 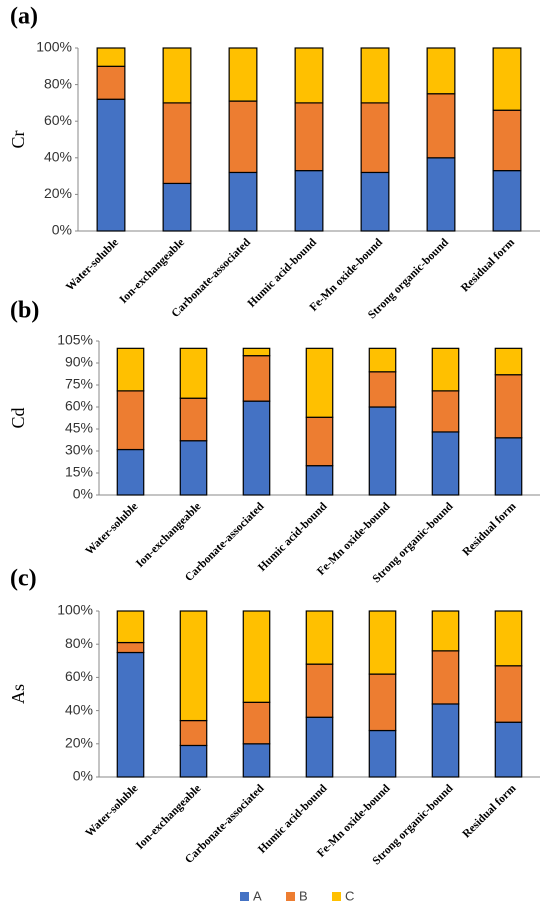 What do you see at coordinates (18, 694) in the screenshot?
I see `y-axis-title: As` at bounding box center [18, 694].